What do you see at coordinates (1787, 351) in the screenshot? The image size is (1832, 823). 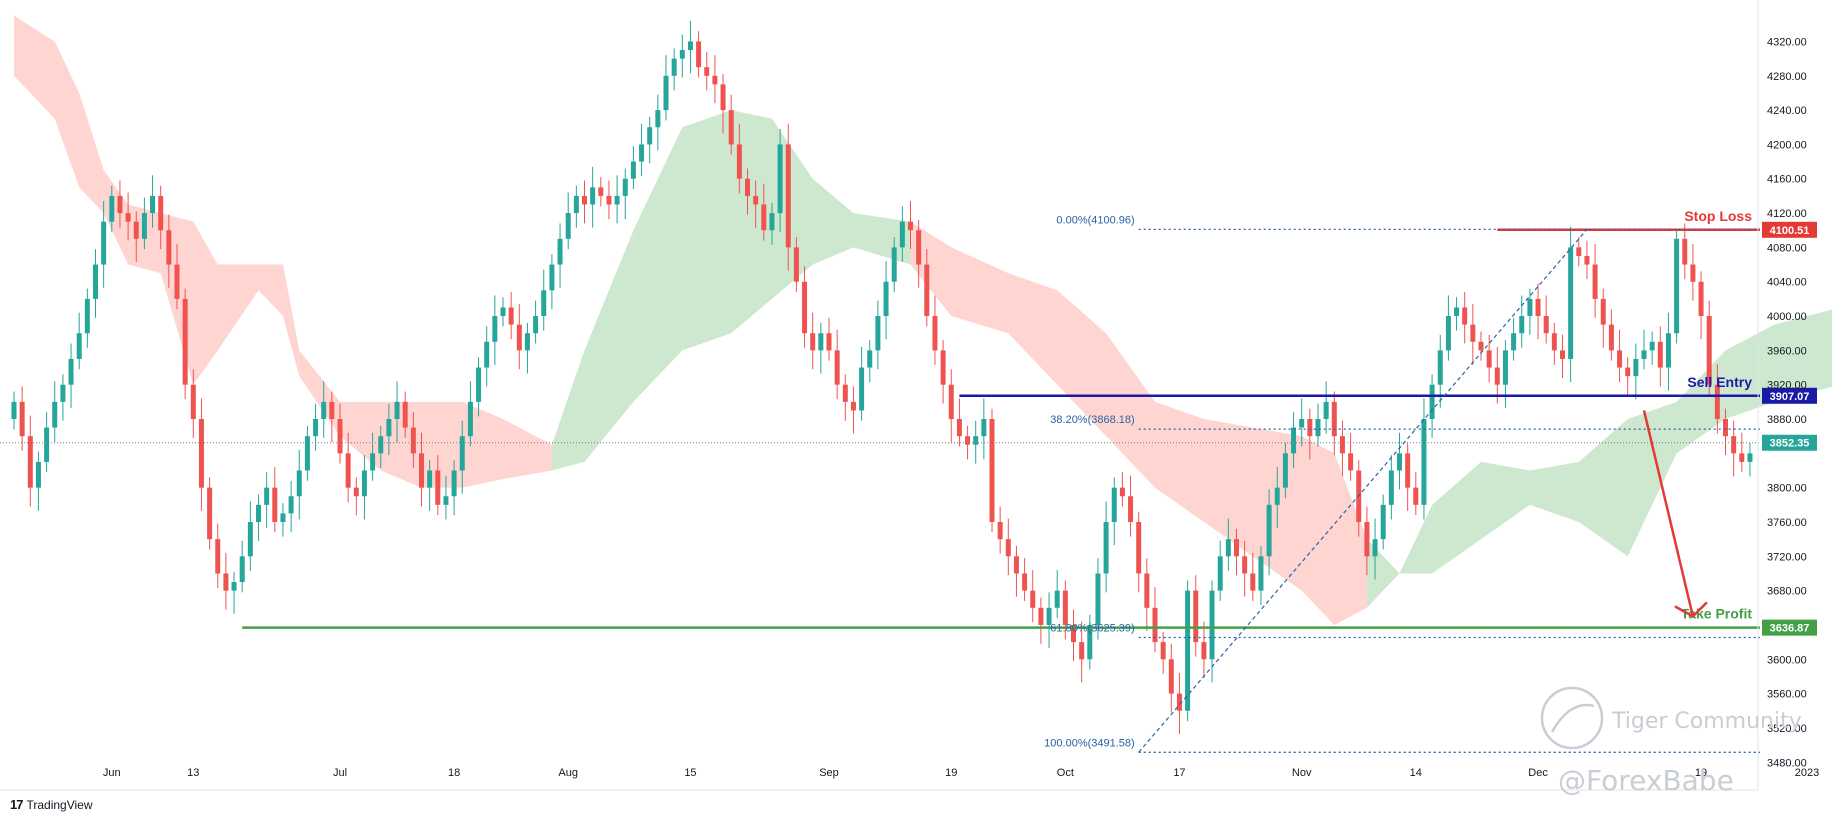 I see `price-tick-label: 3960.00` at bounding box center [1787, 351].